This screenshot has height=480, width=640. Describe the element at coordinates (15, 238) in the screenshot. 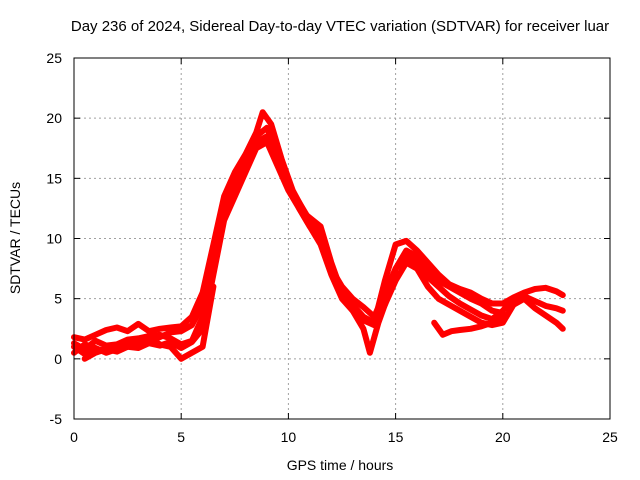

I see `y-axis-label: SDTVAR / TECUs` at that location.